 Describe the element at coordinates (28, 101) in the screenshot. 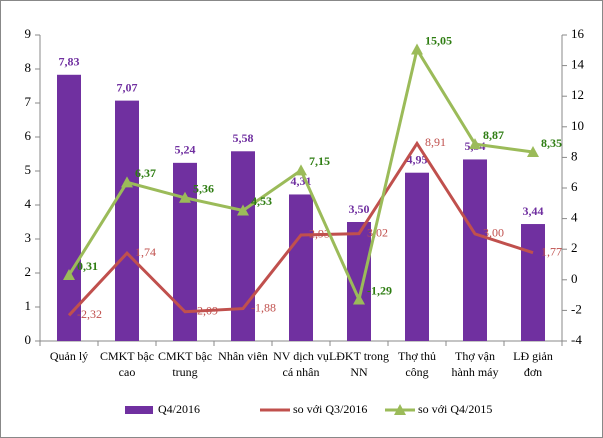

I see `y-tick-label: 7` at that location.